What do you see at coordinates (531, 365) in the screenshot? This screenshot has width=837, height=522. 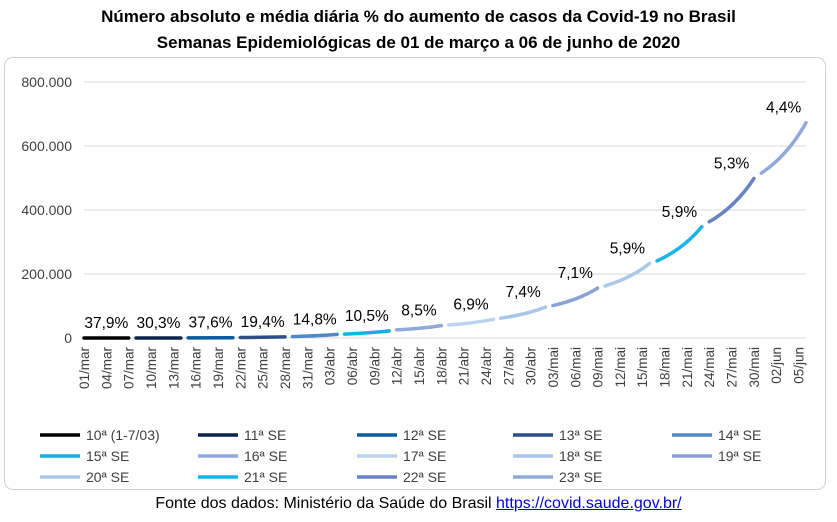 I see `x-tick-label: 30/abr` at bounding box center [531, 365].